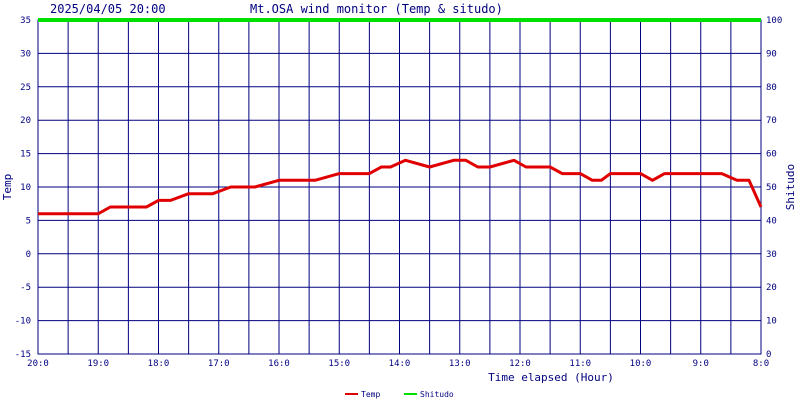  Describe the element at coordinates (28, 255) in the screenshot. I see `y-tick-label-left: 0` at that location.